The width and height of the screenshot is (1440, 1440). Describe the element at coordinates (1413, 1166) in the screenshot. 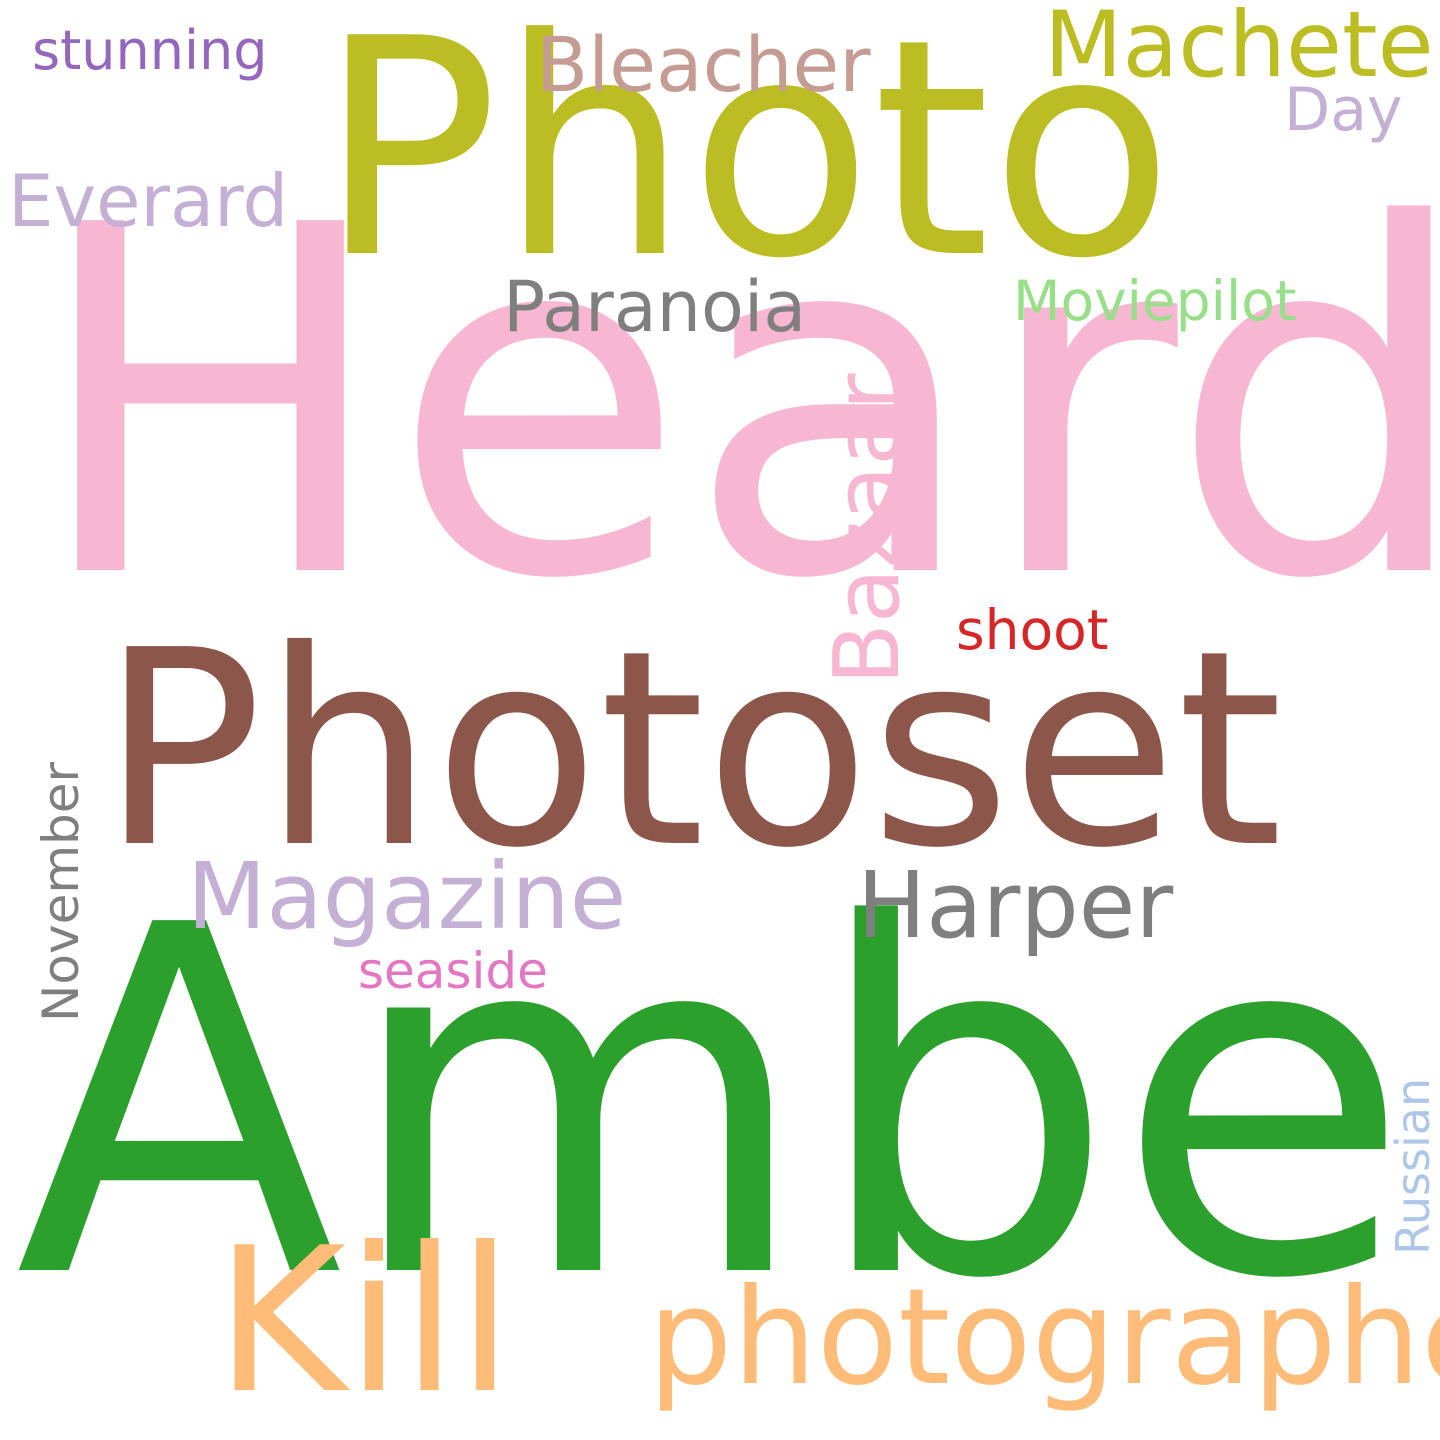

I see `word-russian: Russian` at that location.